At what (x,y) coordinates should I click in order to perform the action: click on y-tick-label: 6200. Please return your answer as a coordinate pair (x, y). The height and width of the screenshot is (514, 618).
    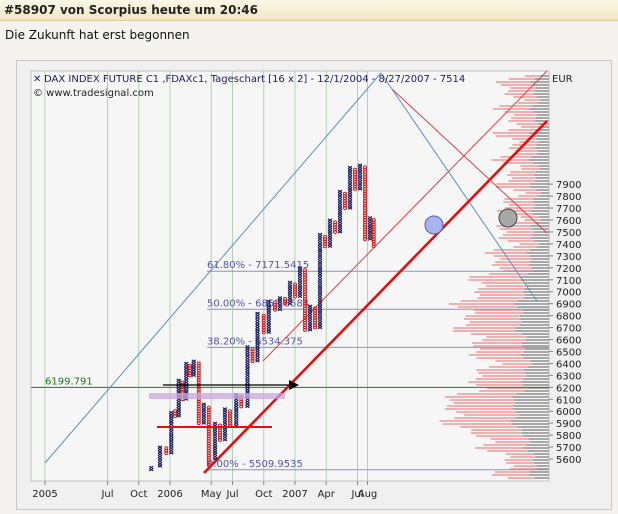
    Looking at the image, I should click on (568, 388).